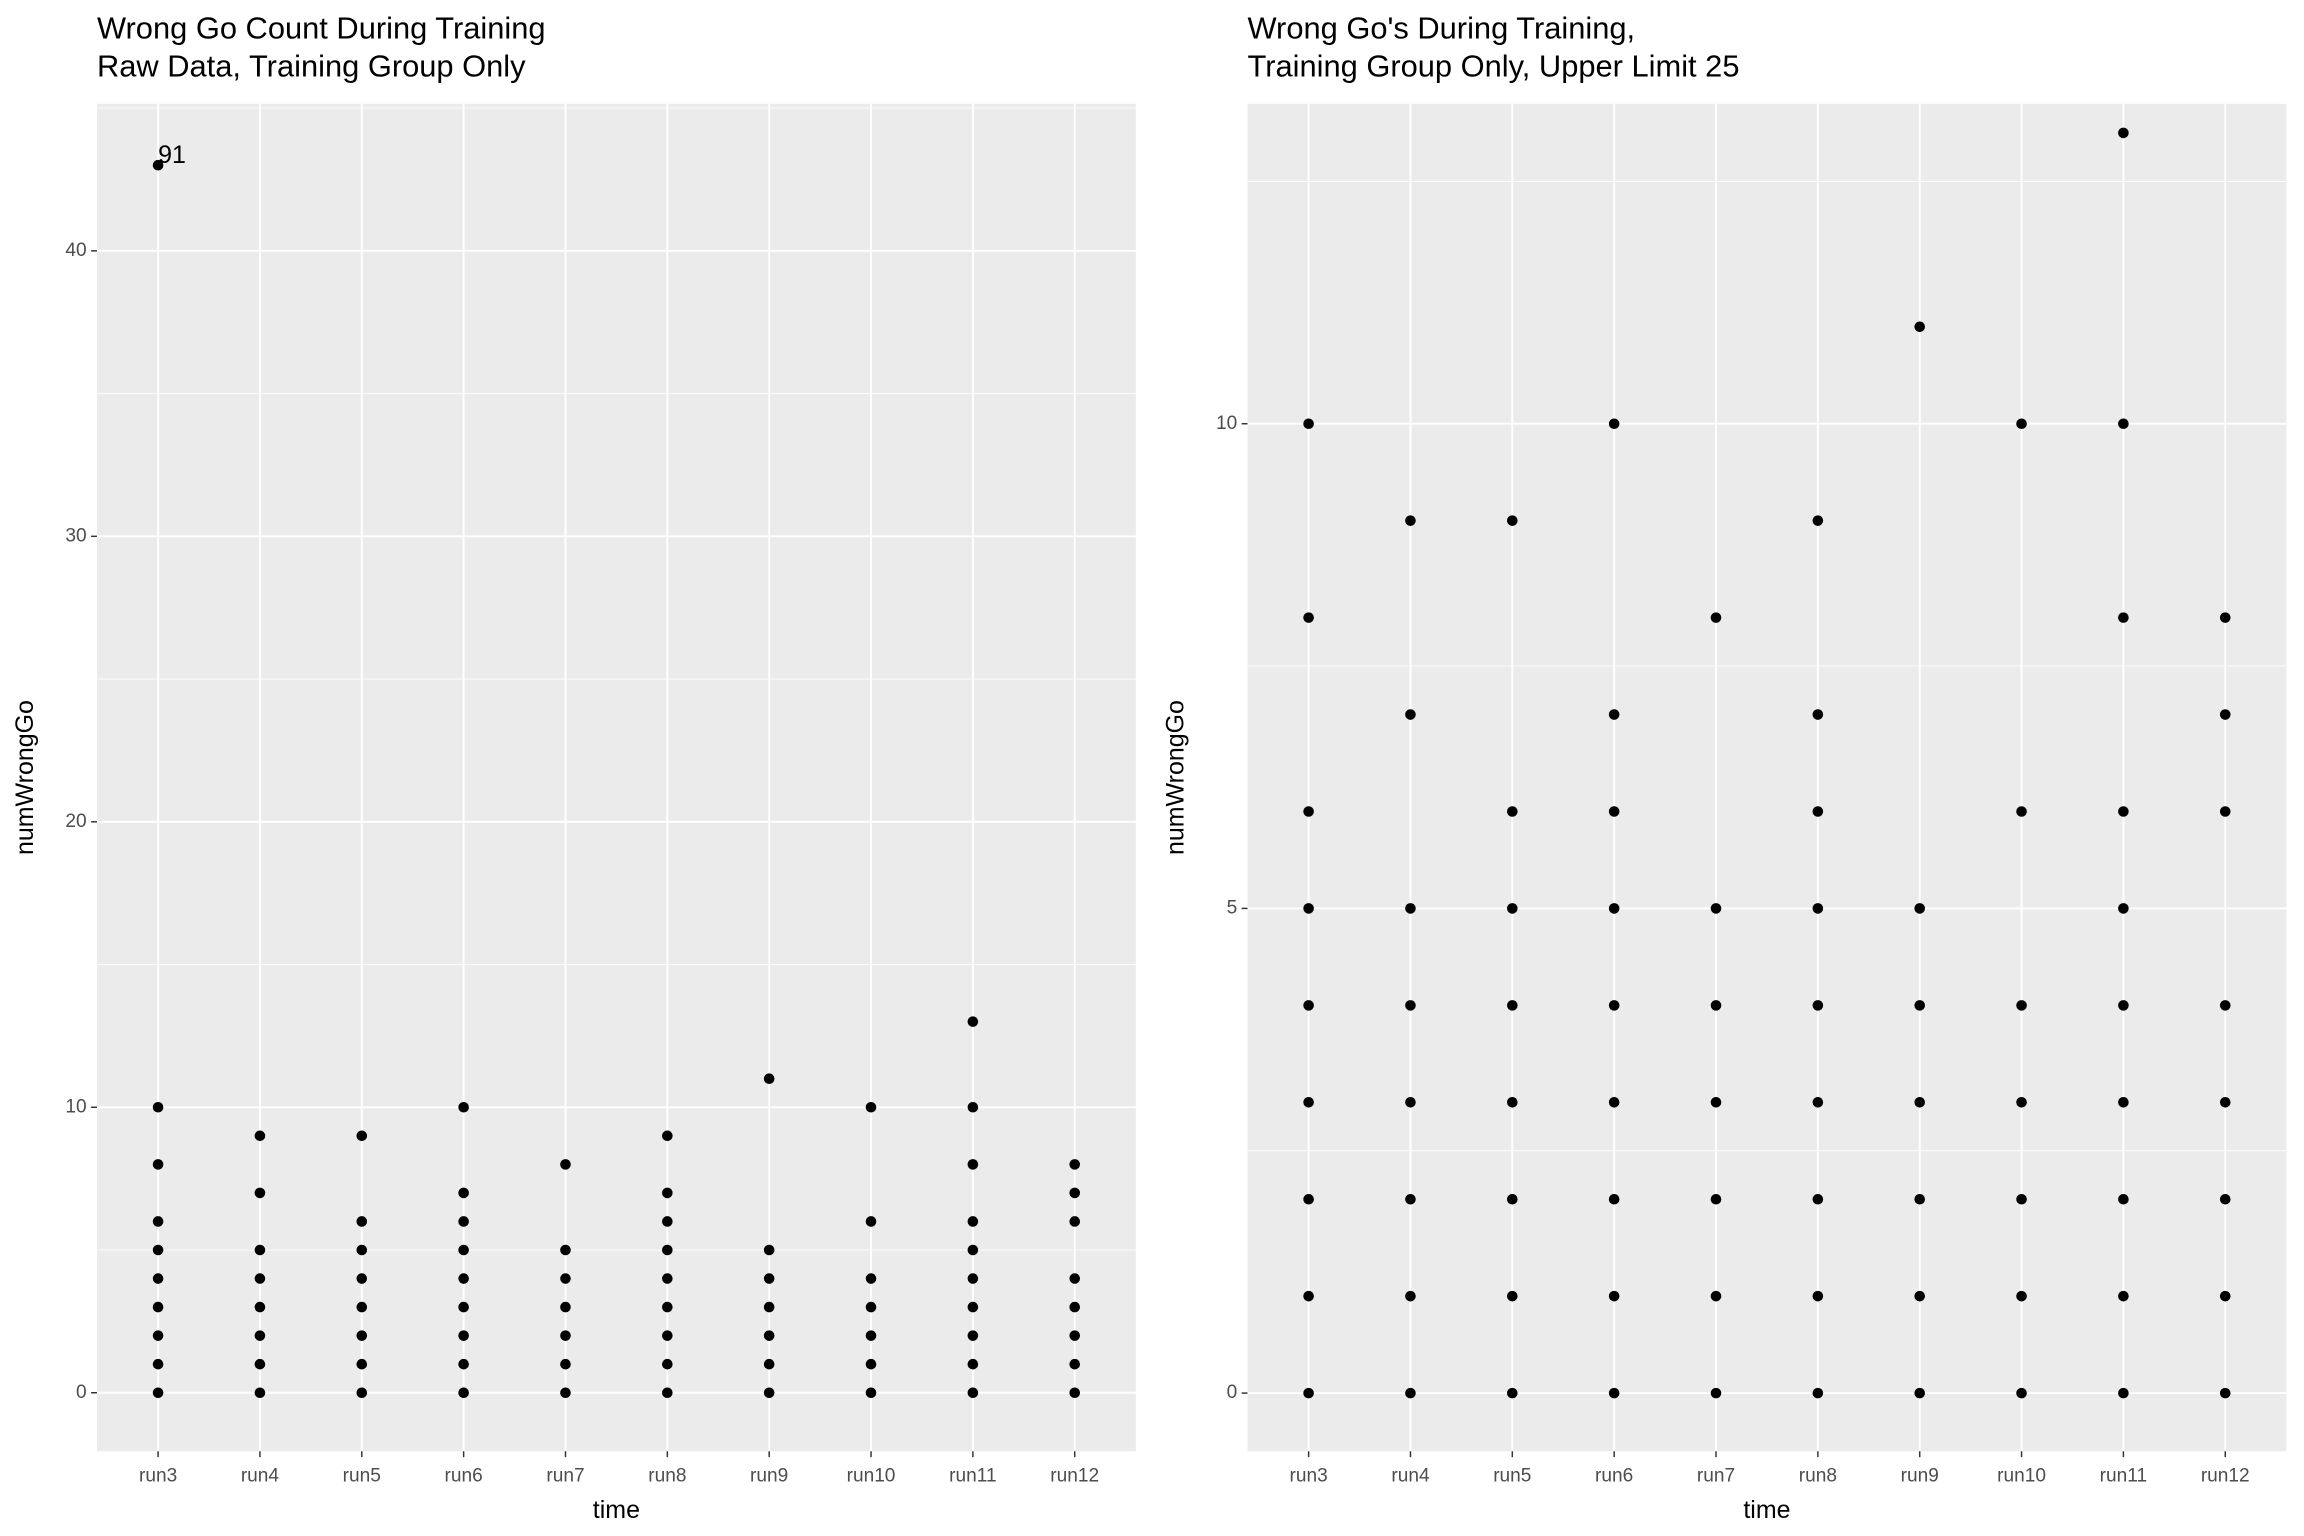 Image resolution: width=2304 pixels, height=1536 pixels. I want to click on y-tick-label: 0, so click(81, 1392).